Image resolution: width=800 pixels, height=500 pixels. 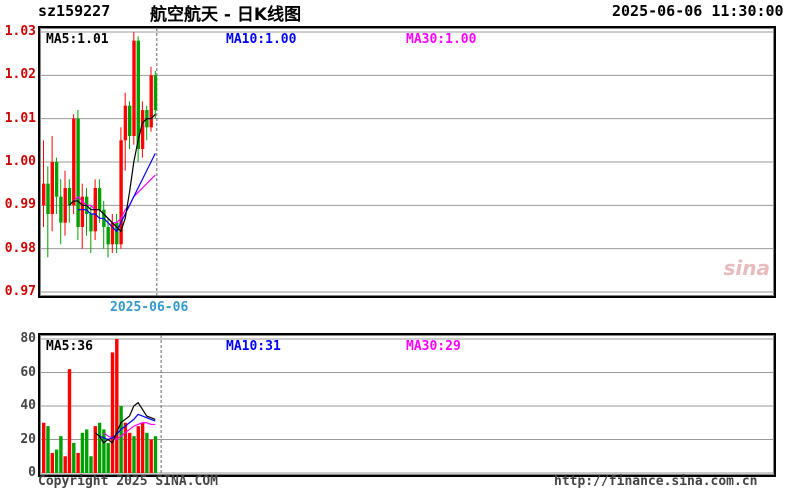 I want to click on price-ma30-label: MA30:1.00, so click(x=441, y=39).